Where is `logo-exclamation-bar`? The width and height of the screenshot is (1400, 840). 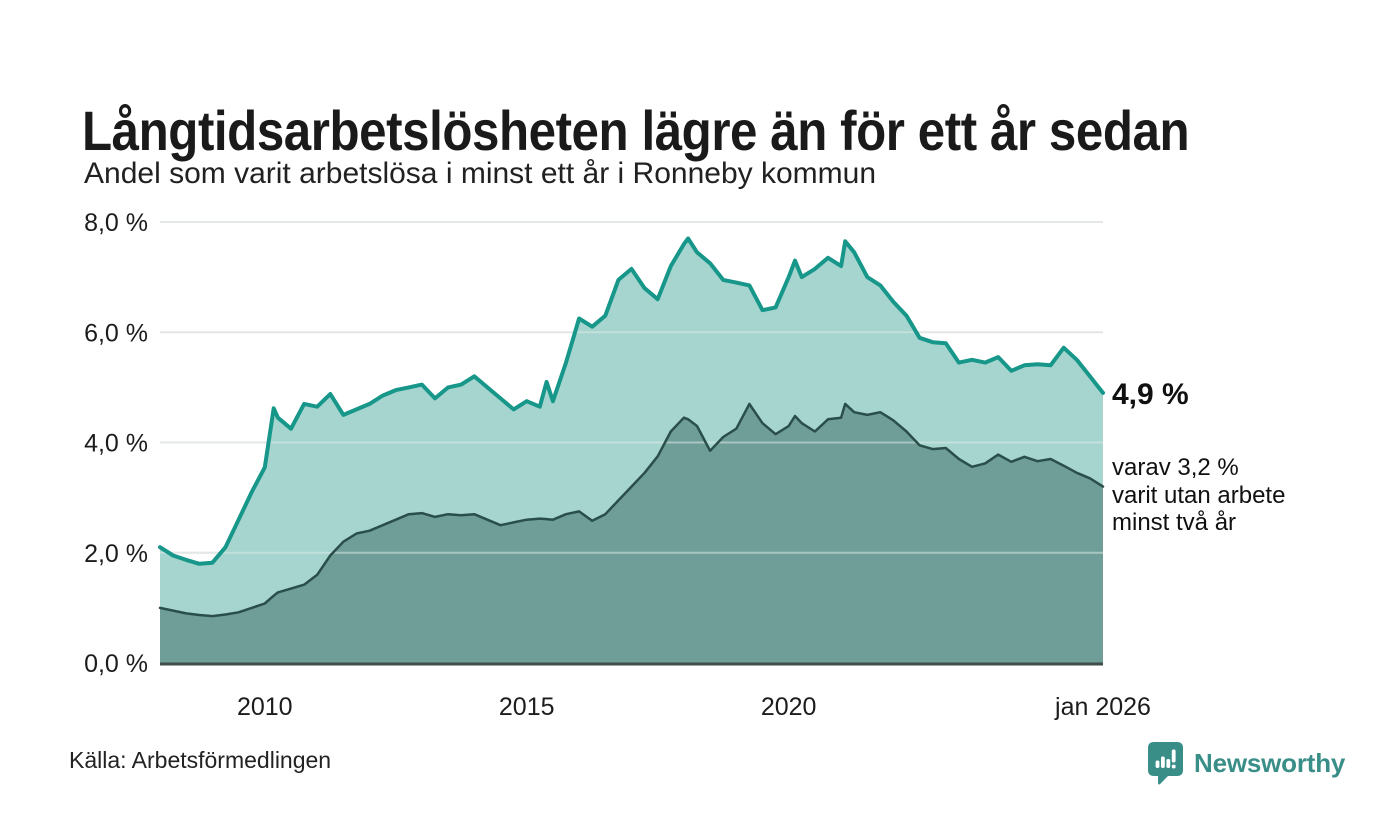
logo-exclamation-bar is located at coordinates (1173, 756).